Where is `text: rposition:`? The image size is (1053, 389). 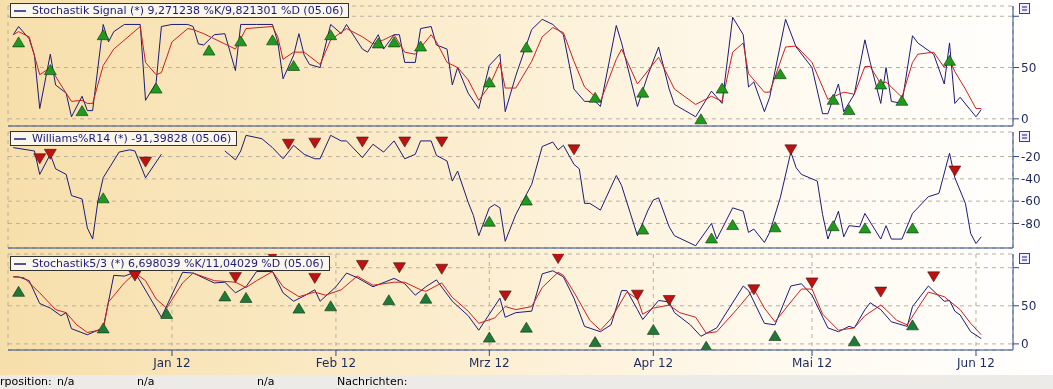 text: rposition: is located at coordinates (26, 381).